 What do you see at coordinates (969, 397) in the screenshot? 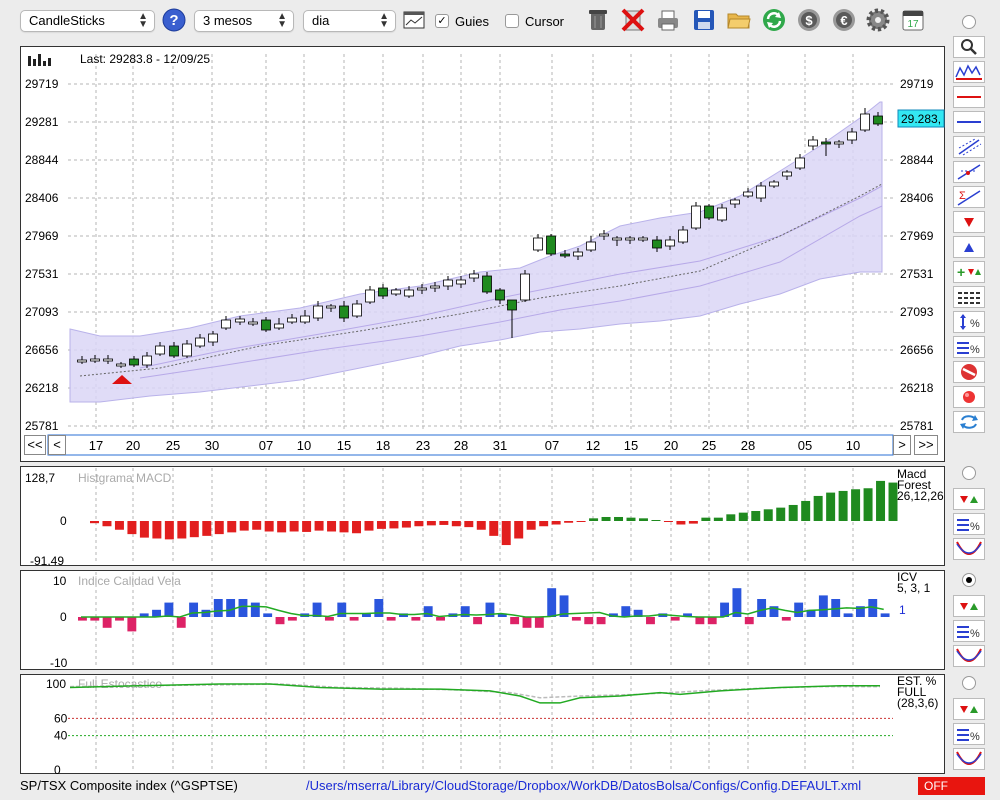
I see `record-button` at bounding box center [969, 397].